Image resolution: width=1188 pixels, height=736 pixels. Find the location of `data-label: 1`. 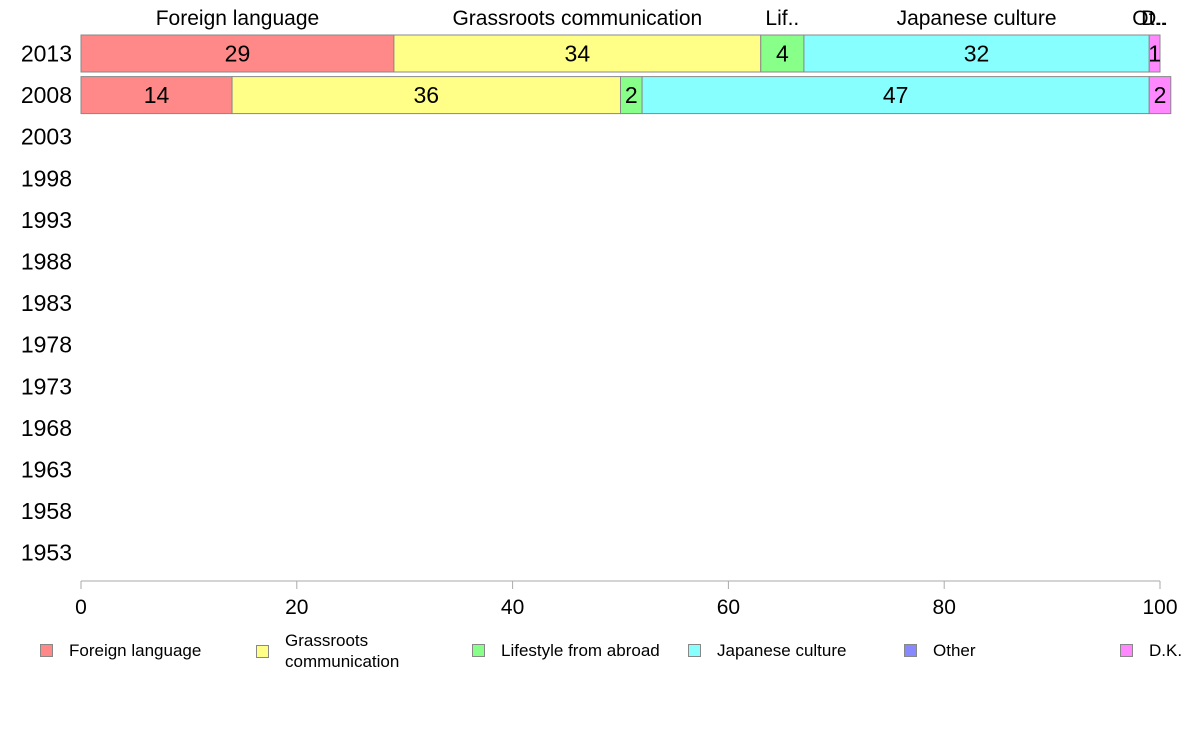

data-label: 1 is located at coordinates (1154, 54).